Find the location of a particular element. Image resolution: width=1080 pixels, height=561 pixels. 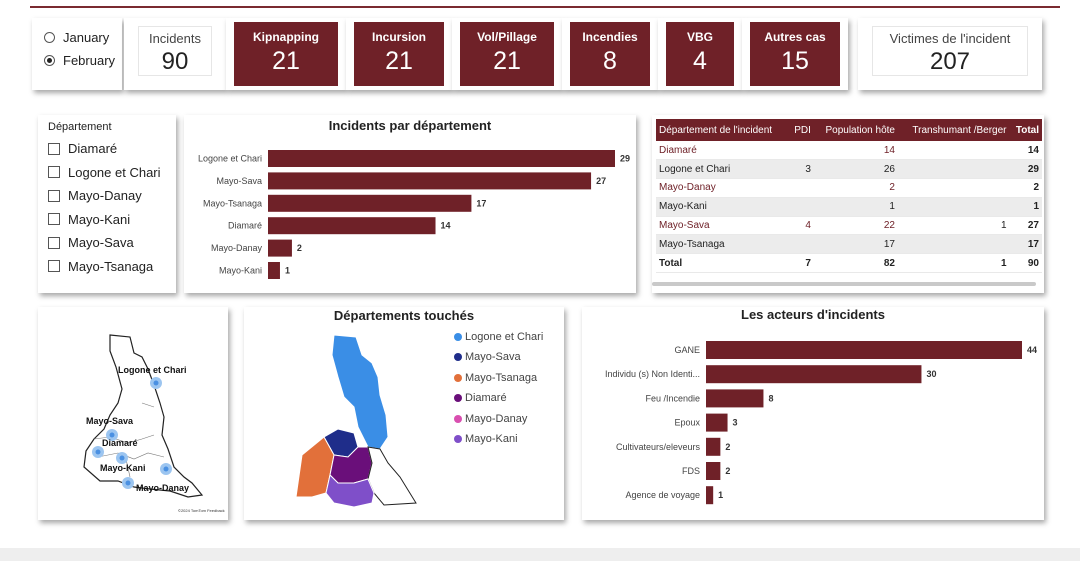

bottom-band is located at coordinates (540, 554).